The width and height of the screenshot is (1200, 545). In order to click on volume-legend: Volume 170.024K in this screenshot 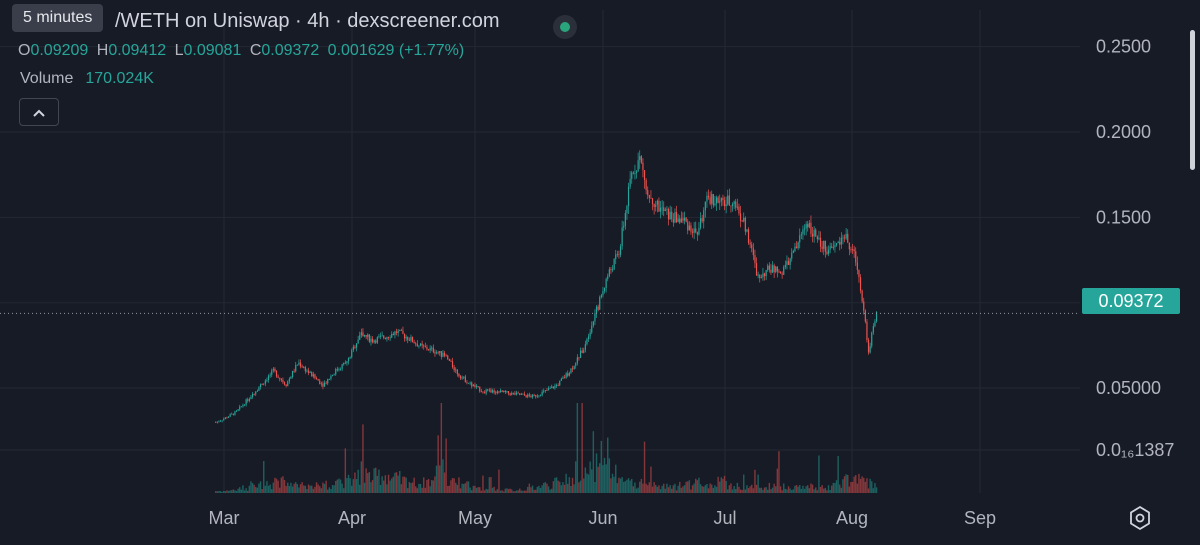, I will do `click(87, 79)`.